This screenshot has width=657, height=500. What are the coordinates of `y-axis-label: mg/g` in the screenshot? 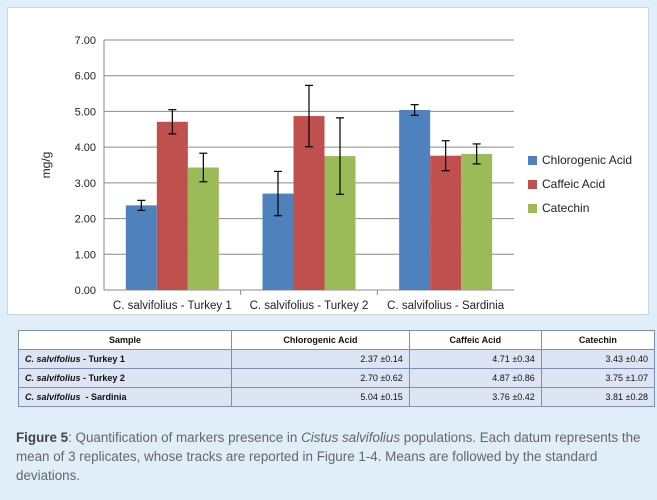 It's located at (46, 165).